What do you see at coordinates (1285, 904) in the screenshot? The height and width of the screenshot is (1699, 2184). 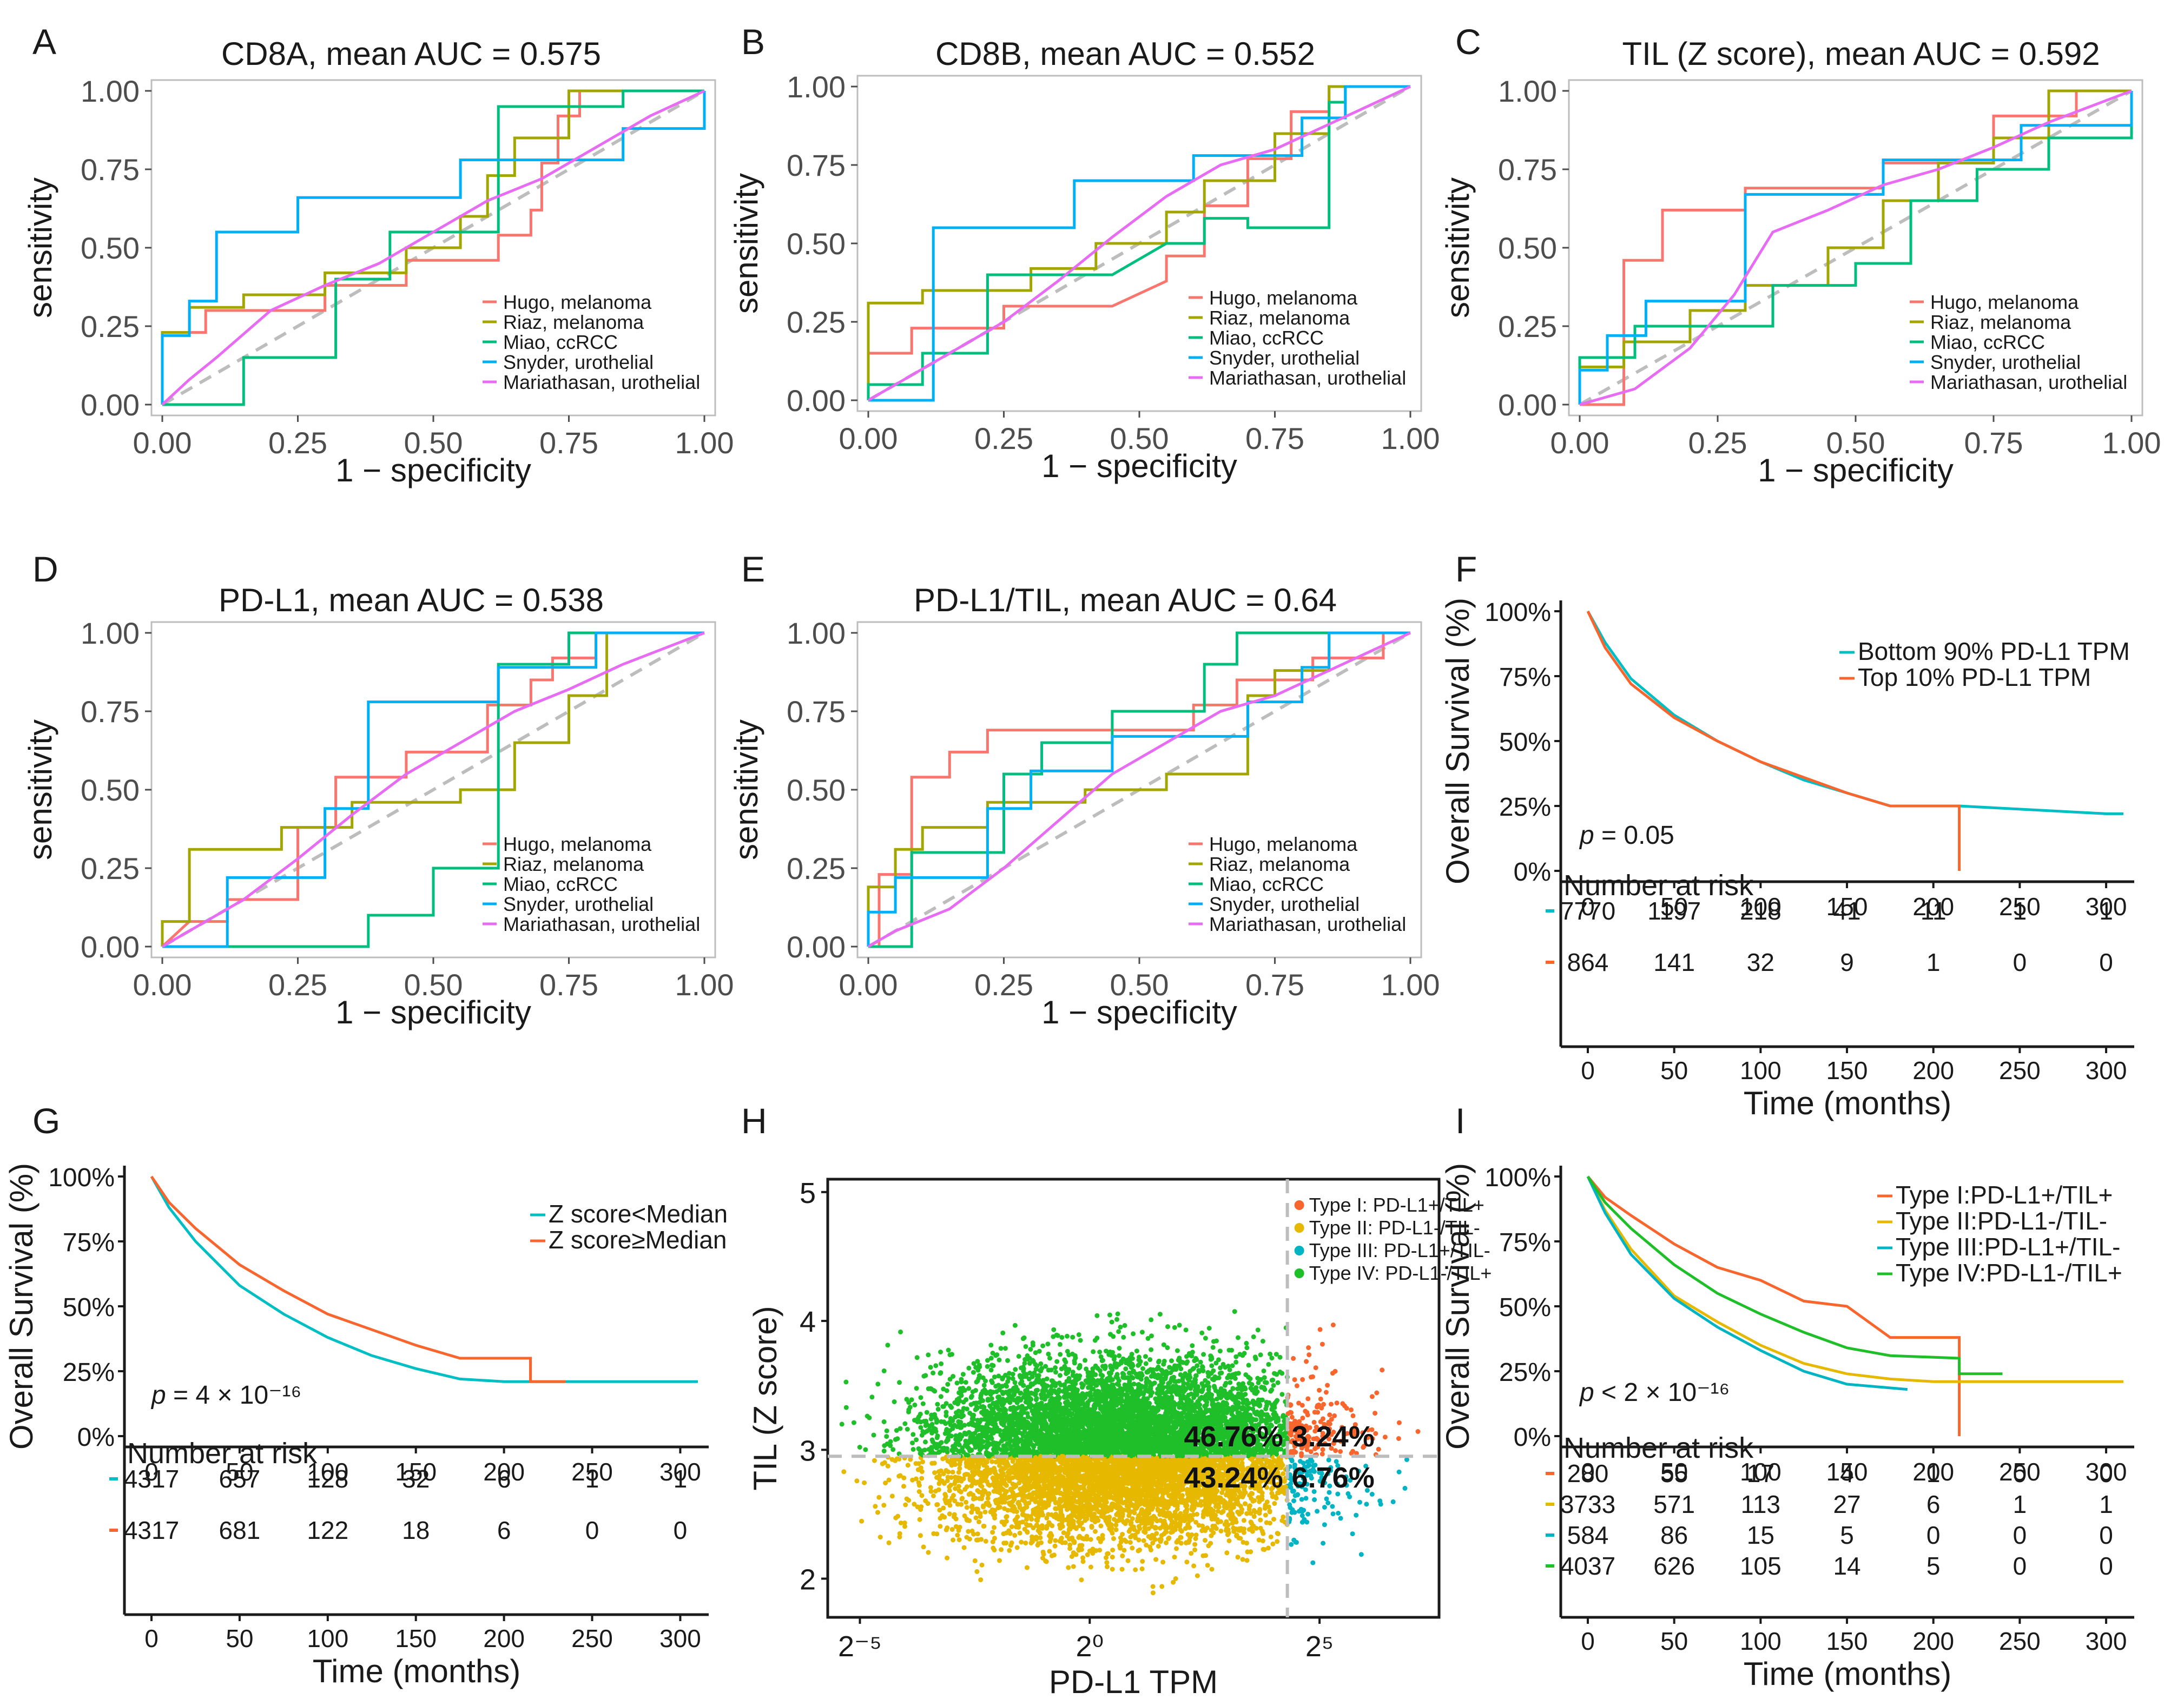 I see `legend-entry: Snyder, urothelial` at bounding box center [1285, 904].